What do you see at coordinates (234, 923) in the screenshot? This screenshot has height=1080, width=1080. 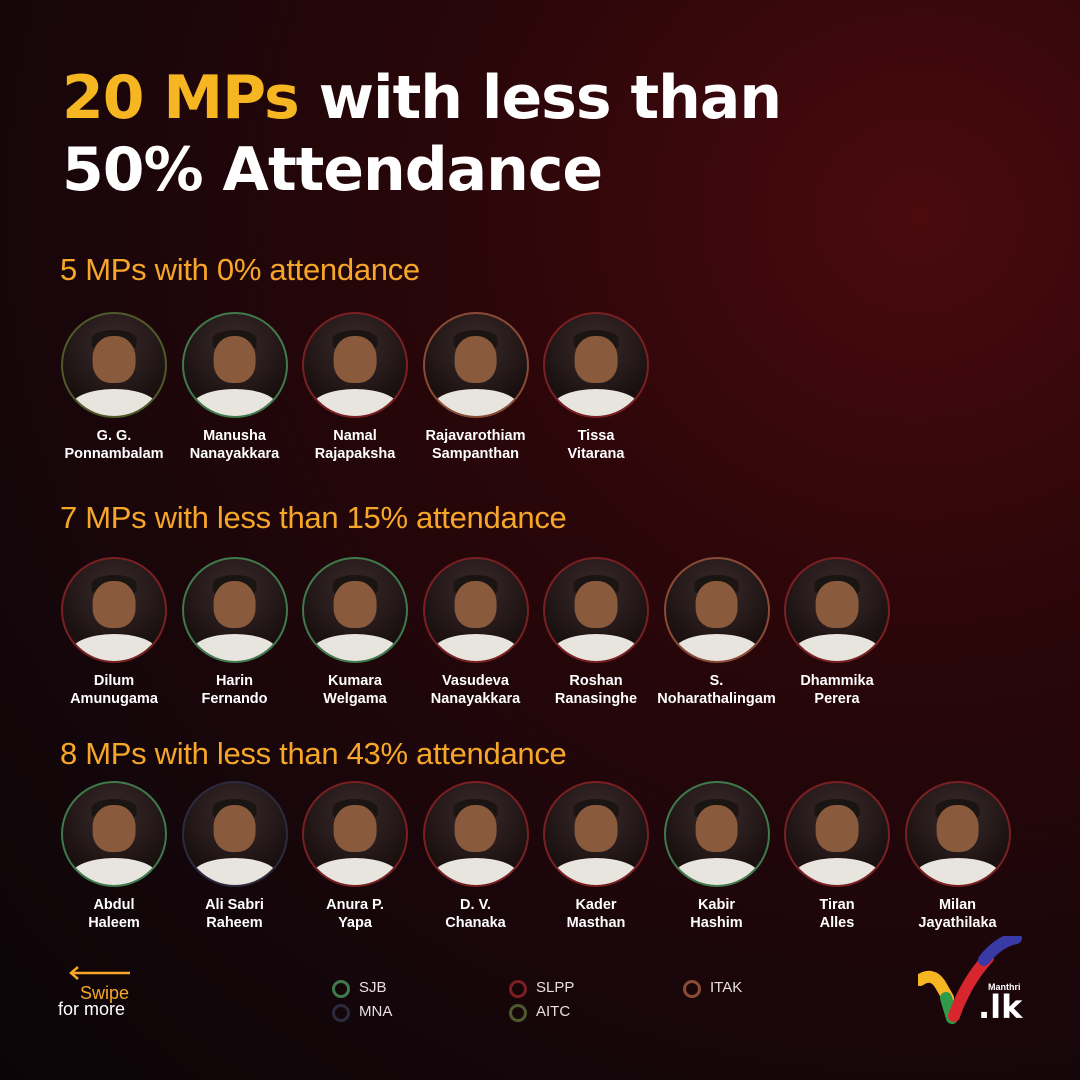 I see `mp-last-name: Raheem` at bounding box center [234, 923].